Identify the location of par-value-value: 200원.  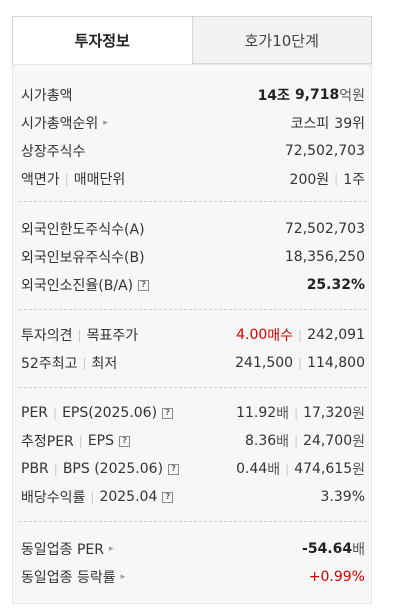
(309, 180).